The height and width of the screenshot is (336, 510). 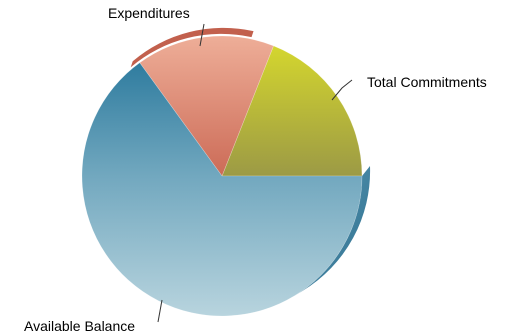 What do you see at coordinates (206, 106) in the screenshot?
I see `pie-slice-expenditures` at bounding box center [206, 106].